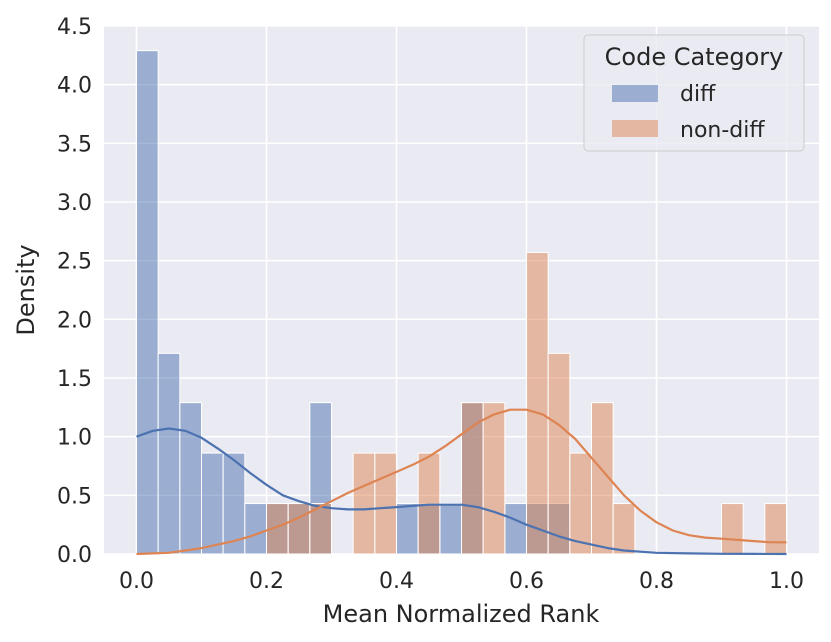 The height and width of the screenshot is (642, 831). I want to click on y-tick-label: 0.5, so click(74, 496).